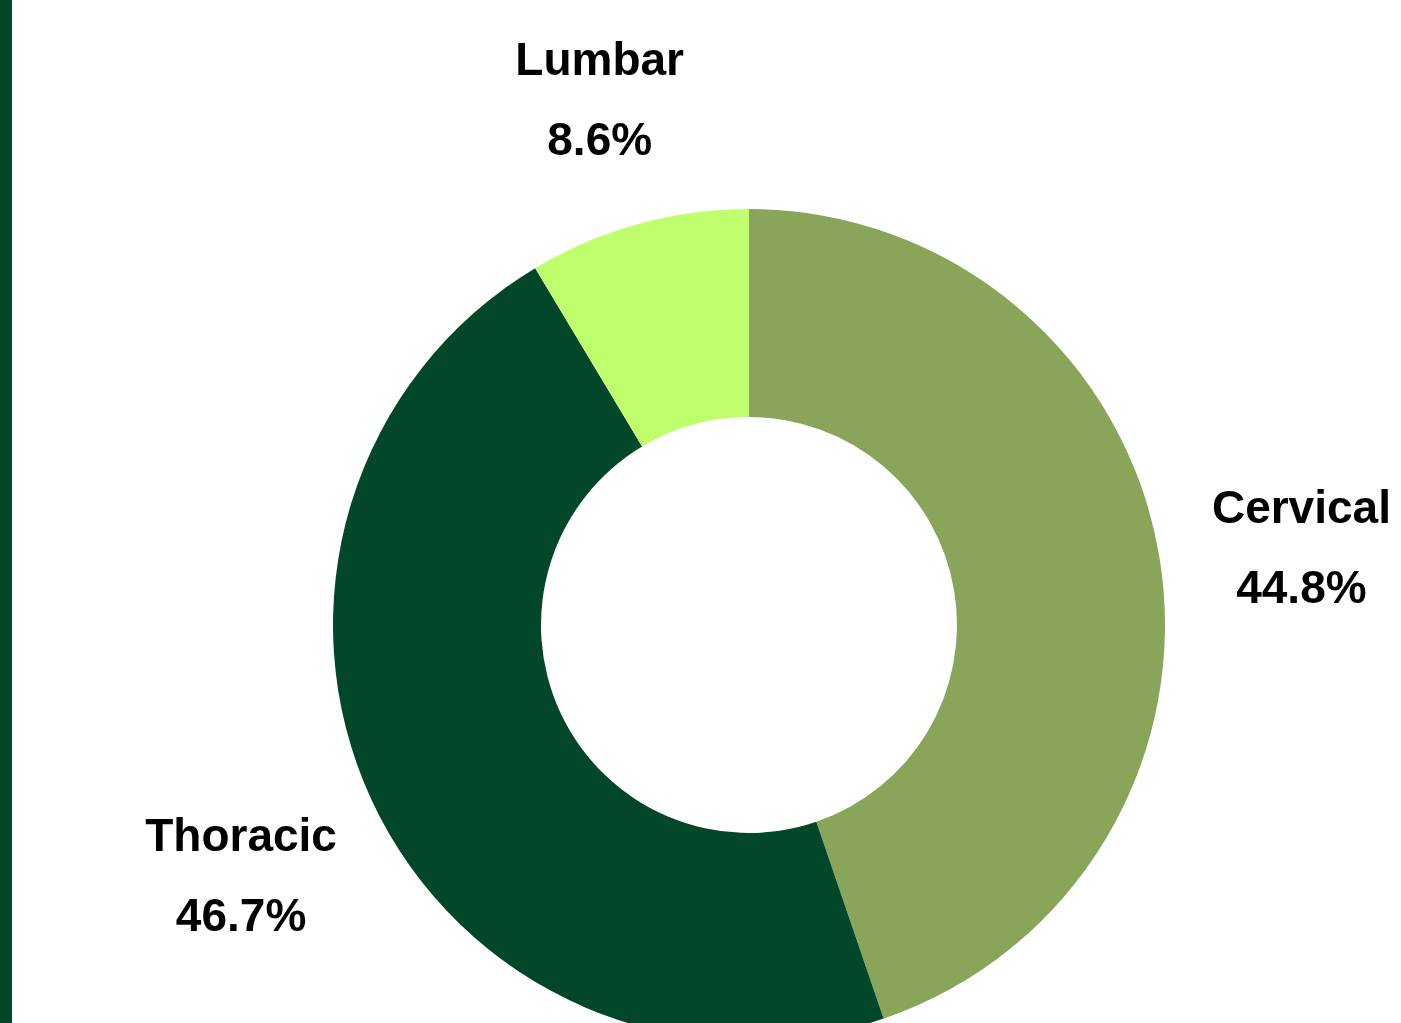 The image size is (1401, 1023). Describe the element at coordinates (241, 914) in the screenshot. I see `data-label: 46.7%` at that location.